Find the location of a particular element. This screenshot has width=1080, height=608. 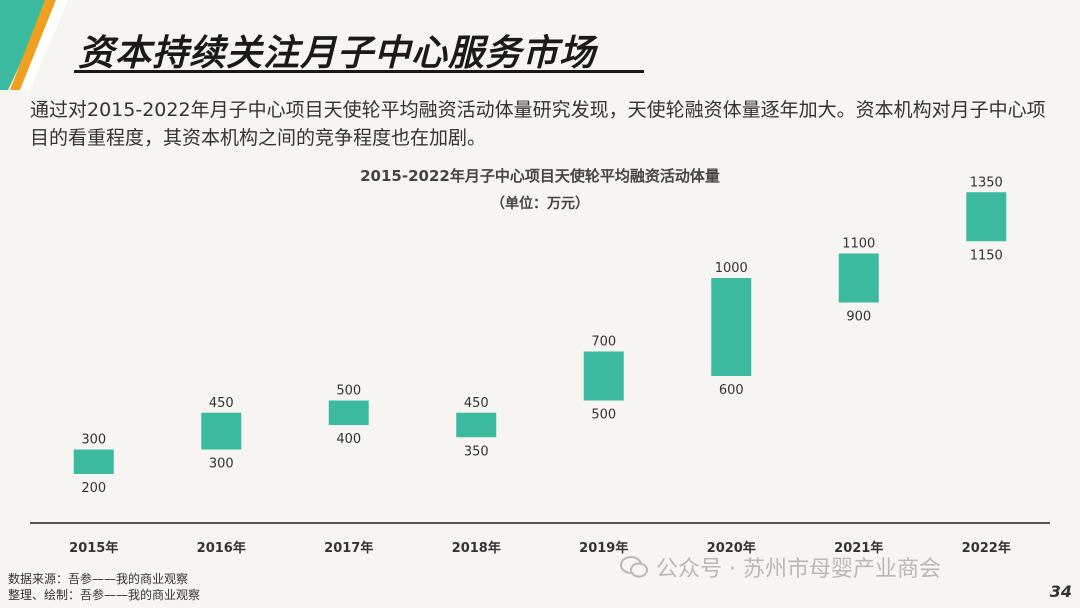

data-label-high-4: 700 is located at coordinates (603, 342).